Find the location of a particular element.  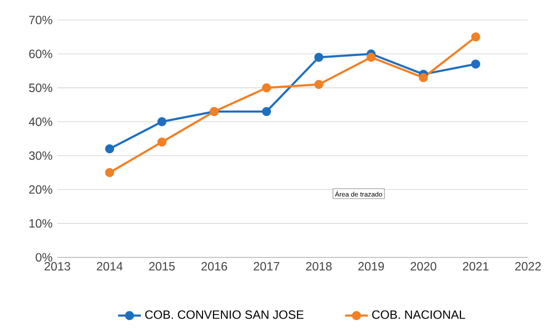

x-tick-label: 2018 is located at coordinates (319, 266).